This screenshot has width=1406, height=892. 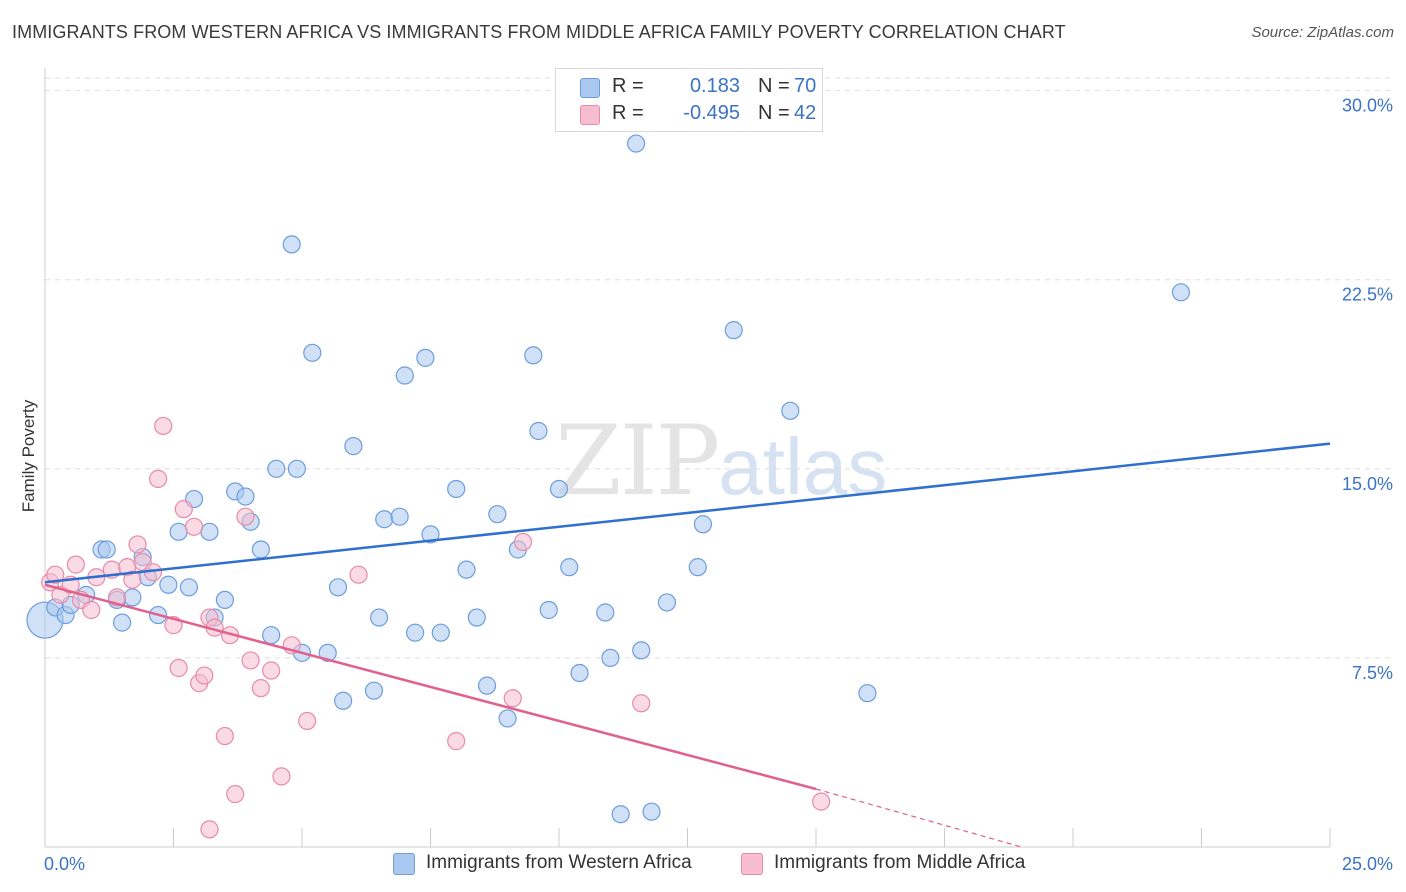 I want to click on legend-r-value-middle: -0.495, so click(x=711, y=113).